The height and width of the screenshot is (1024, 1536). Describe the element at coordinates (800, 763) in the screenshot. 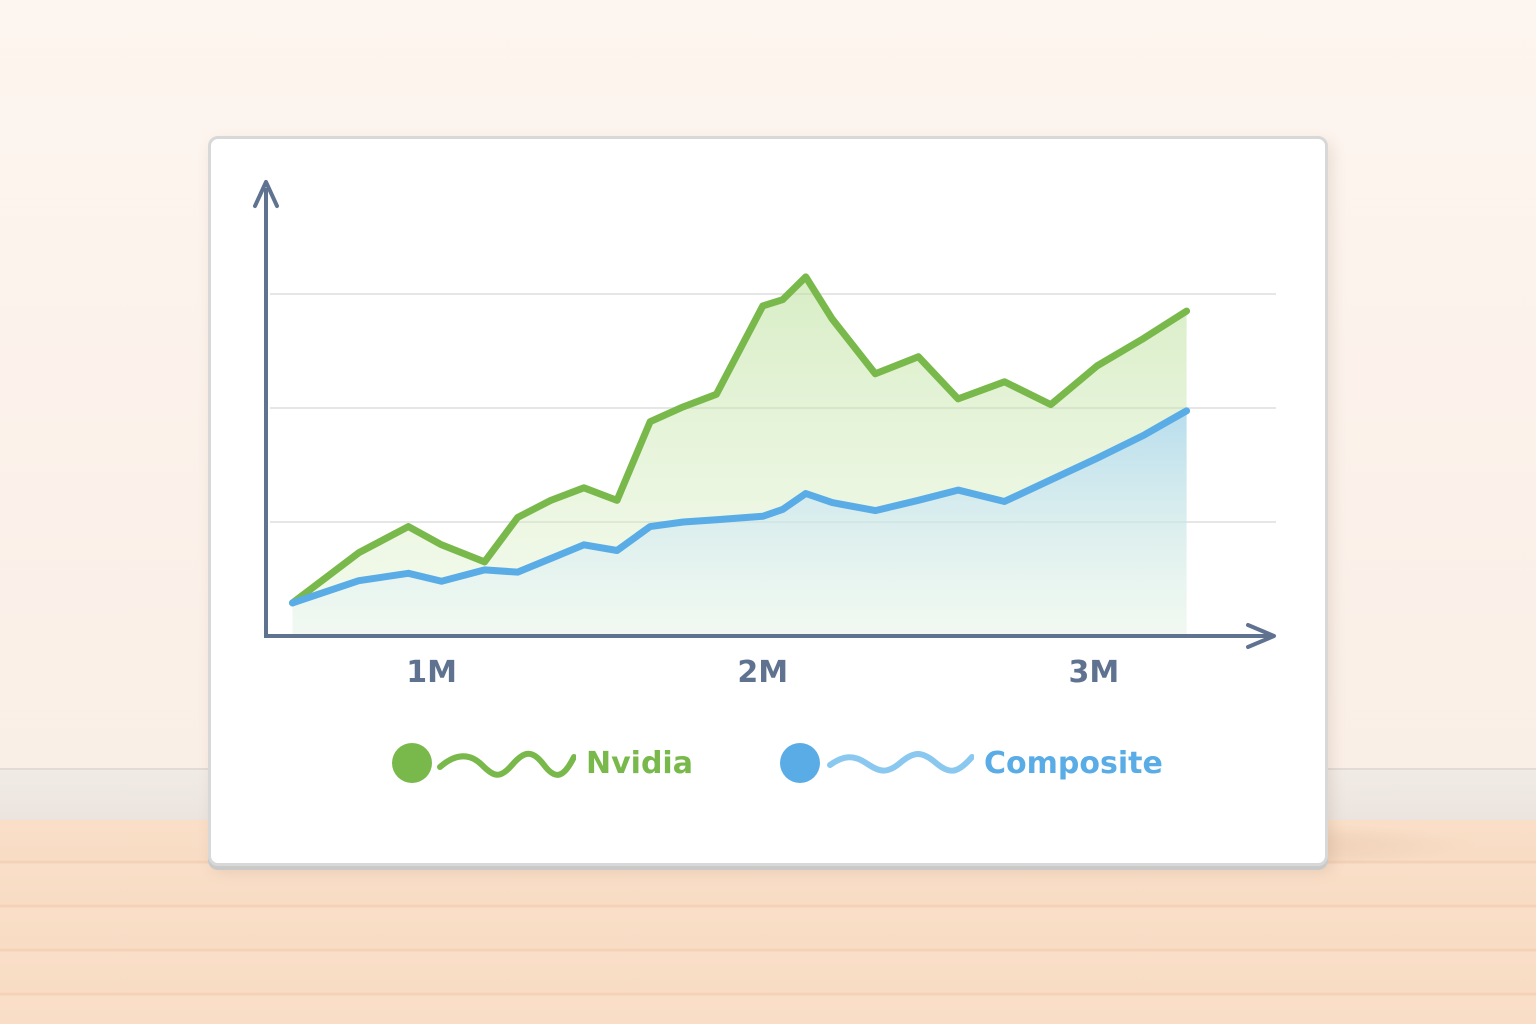

I see `legend-dot-composite` at that location.